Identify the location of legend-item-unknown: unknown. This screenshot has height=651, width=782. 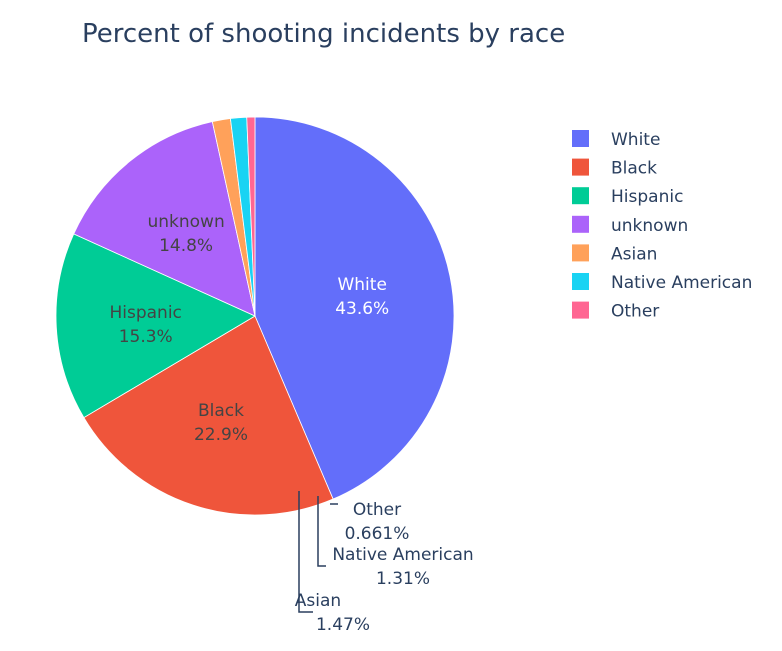
(630, 225).